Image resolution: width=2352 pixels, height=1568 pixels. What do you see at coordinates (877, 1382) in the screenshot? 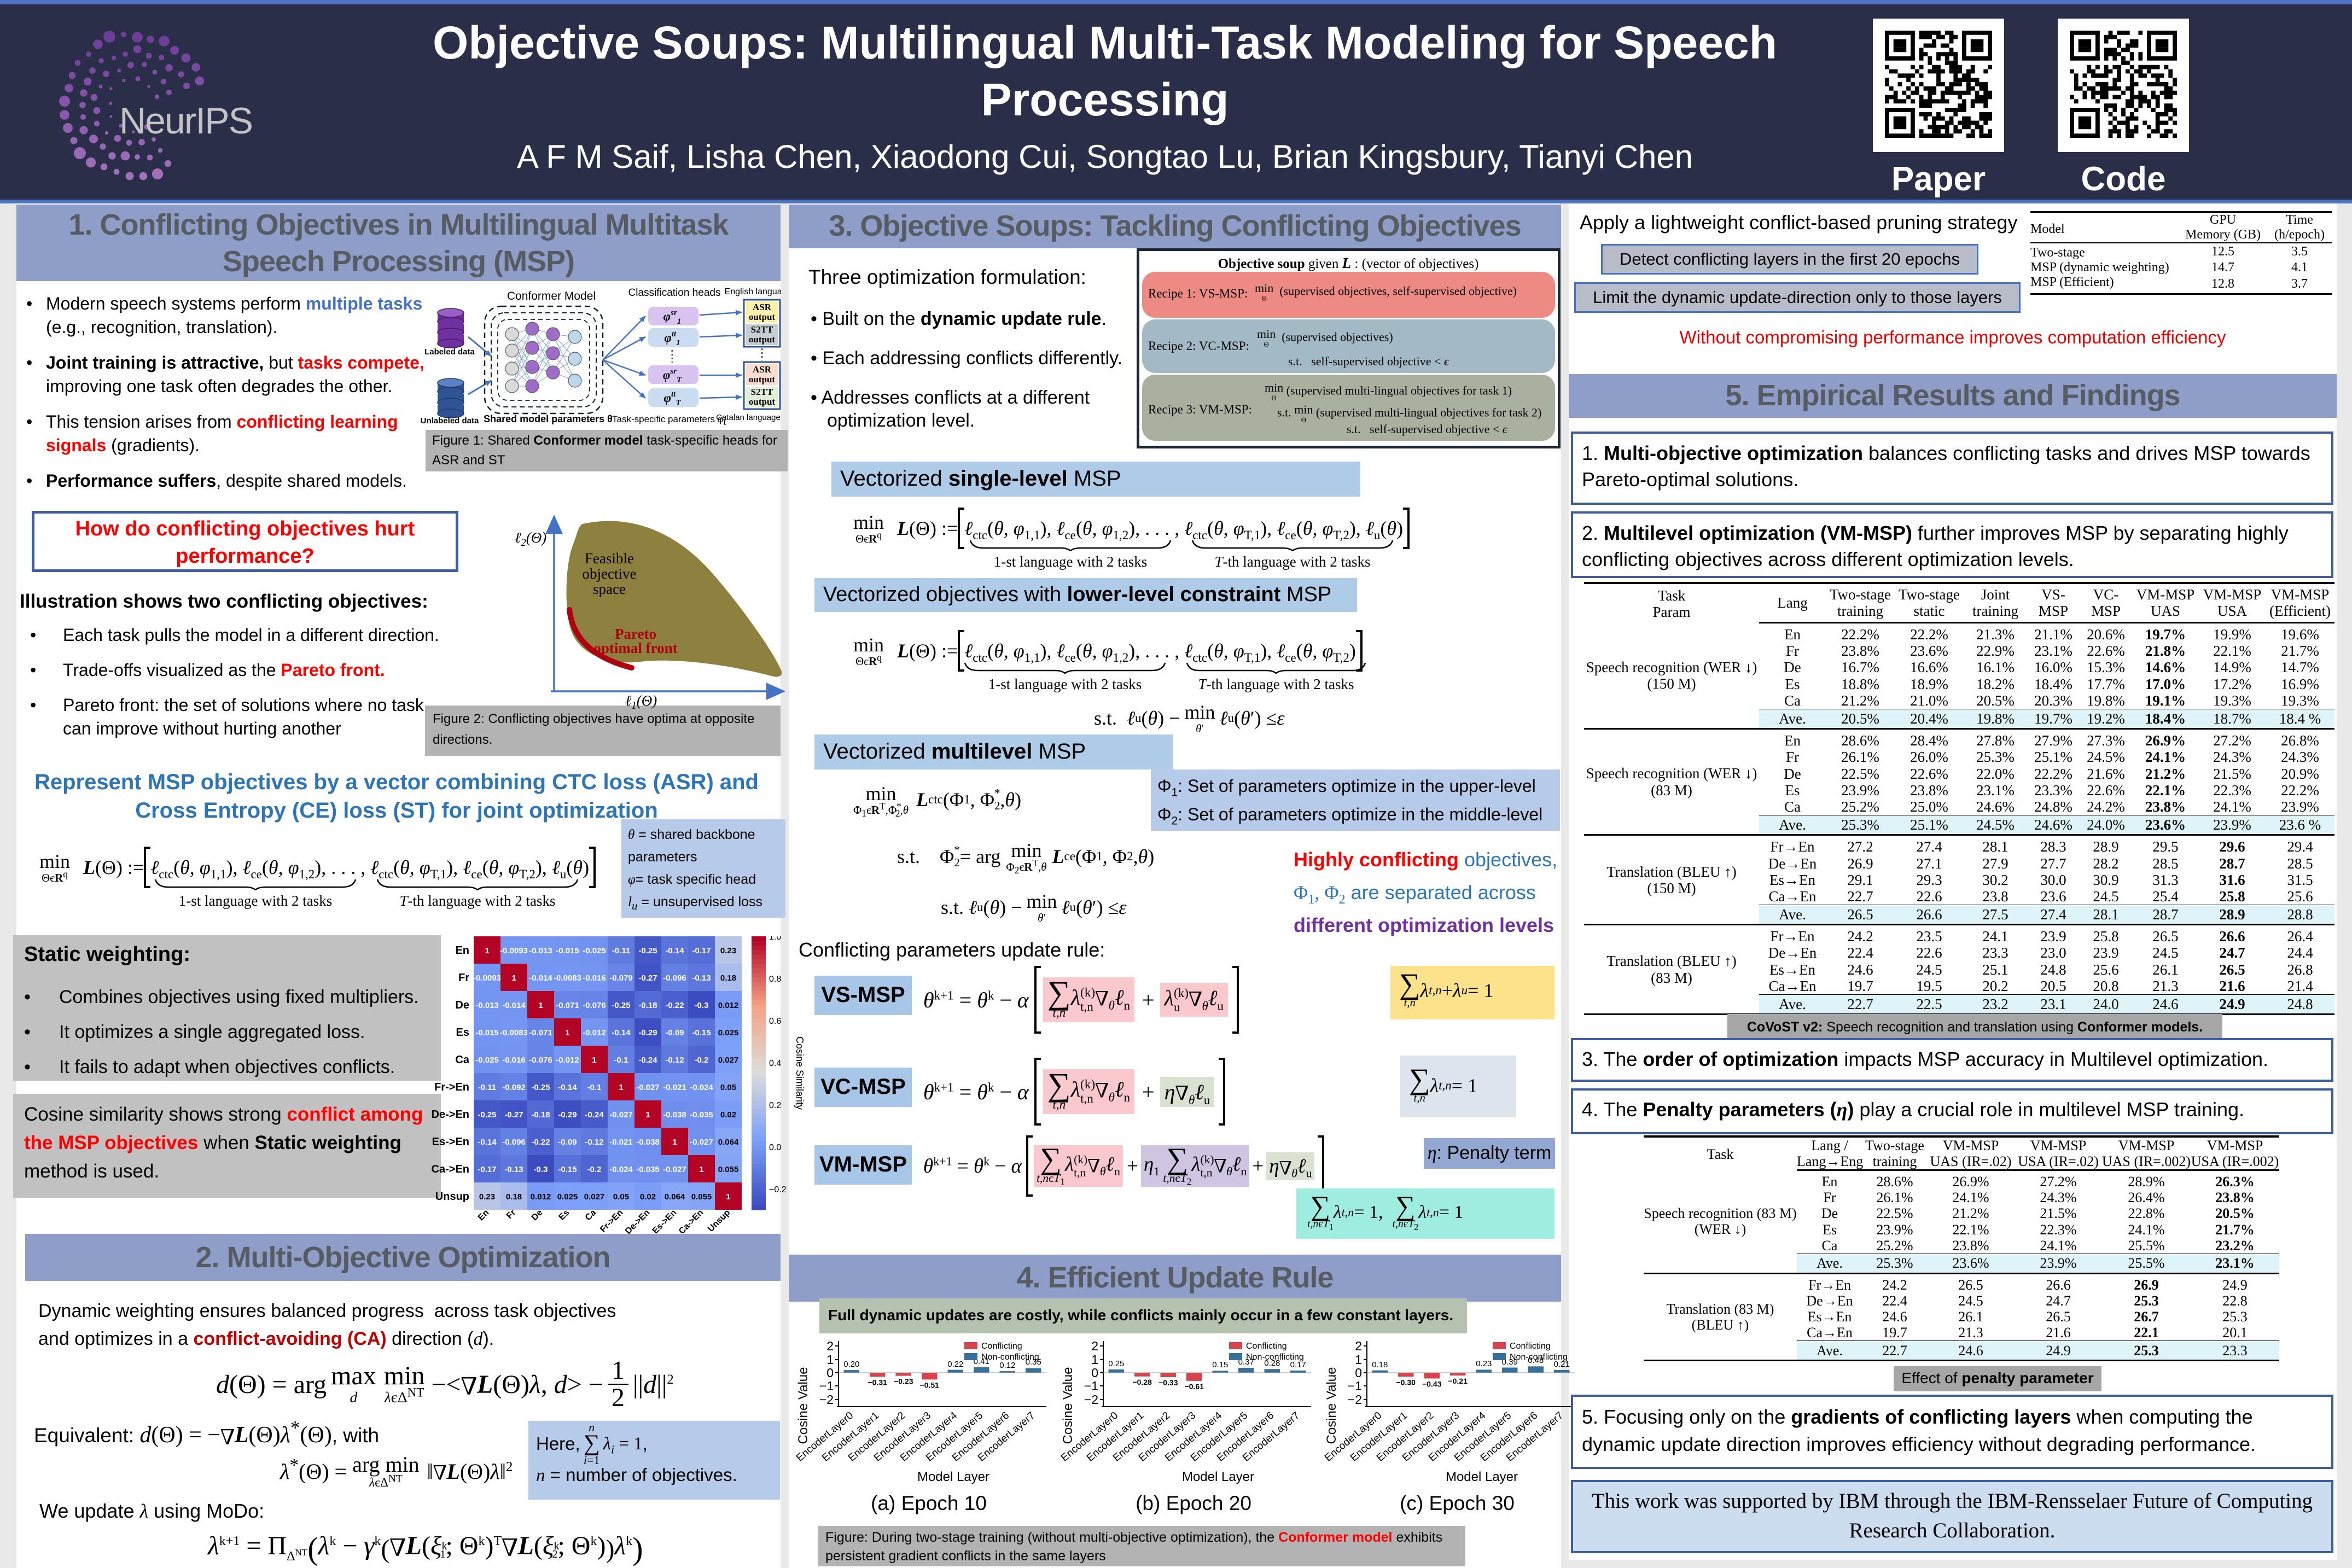
I see `svg-text: −0.31` at bounding box center [877, 1382].